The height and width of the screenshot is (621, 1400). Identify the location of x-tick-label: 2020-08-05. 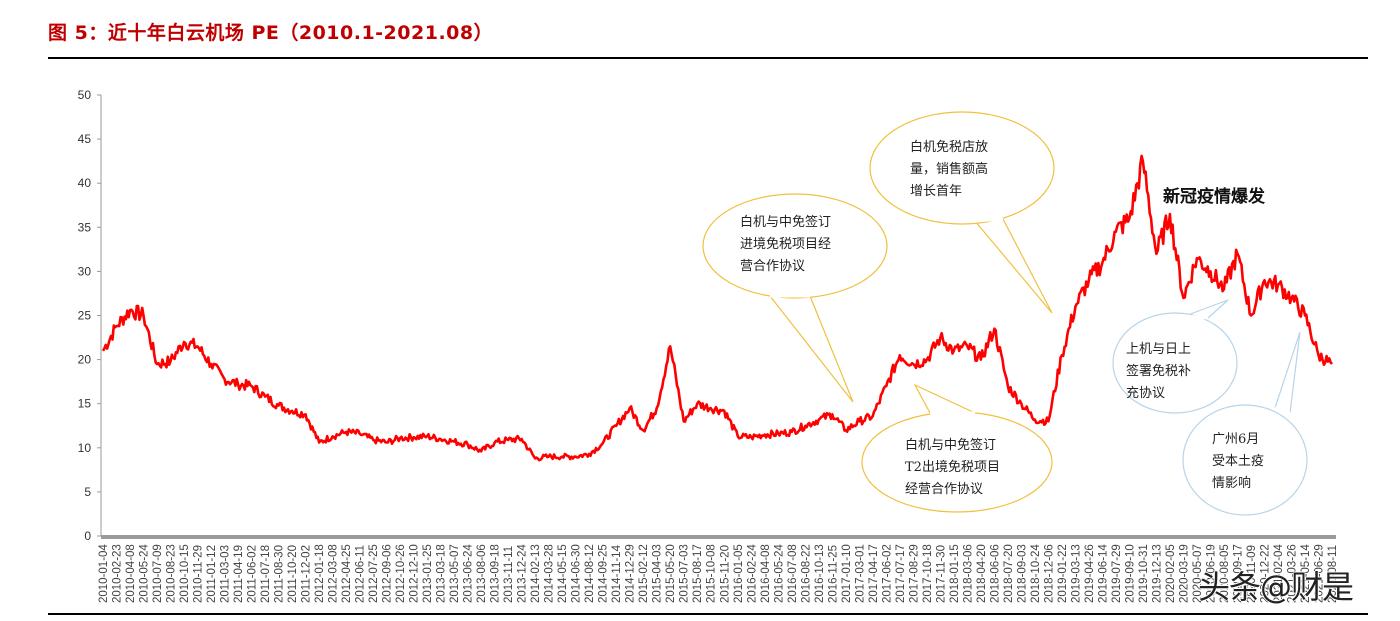
(1225, 573).